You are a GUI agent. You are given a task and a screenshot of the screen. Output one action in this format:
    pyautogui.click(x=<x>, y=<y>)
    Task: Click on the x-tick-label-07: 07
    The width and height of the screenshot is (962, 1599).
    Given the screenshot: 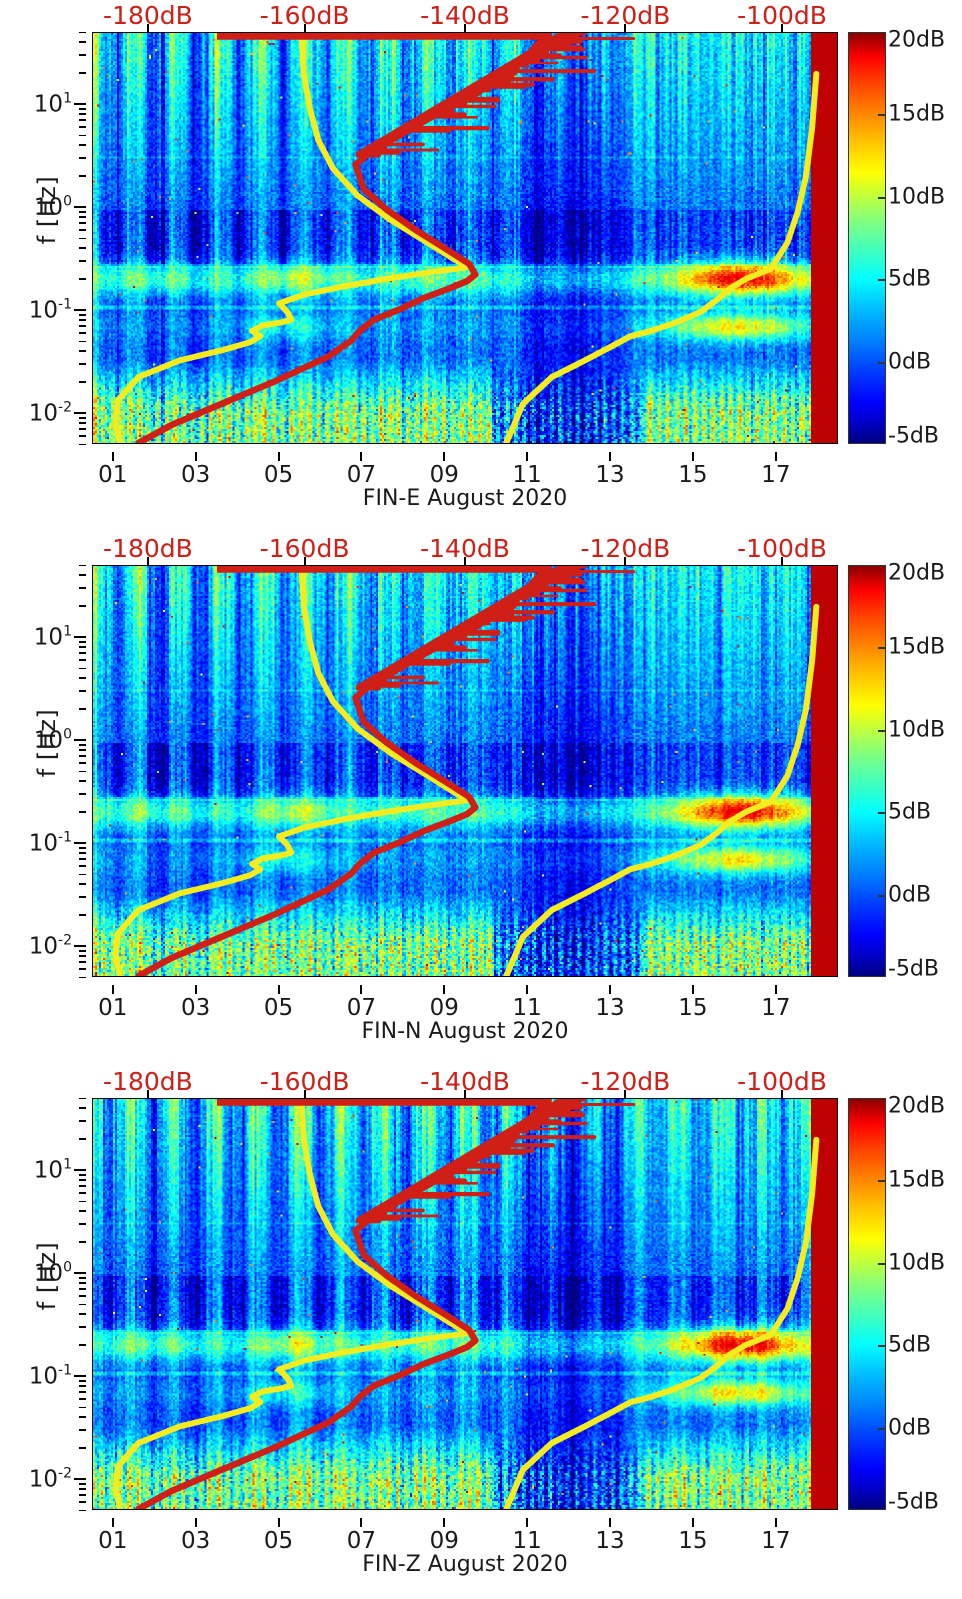 What is the action you would take?
    pyautogui.click(x=361, y=1541)
    